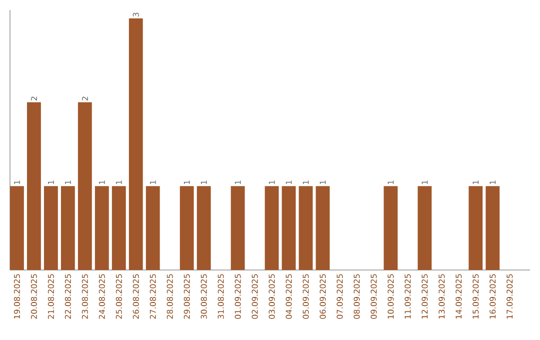 Image resolution: width=540 pixels, height=340 pixels. Describe the element at coordinates (425, 296) in the screenshot. I see `x-tick-label: 12.09.2025` at that location.